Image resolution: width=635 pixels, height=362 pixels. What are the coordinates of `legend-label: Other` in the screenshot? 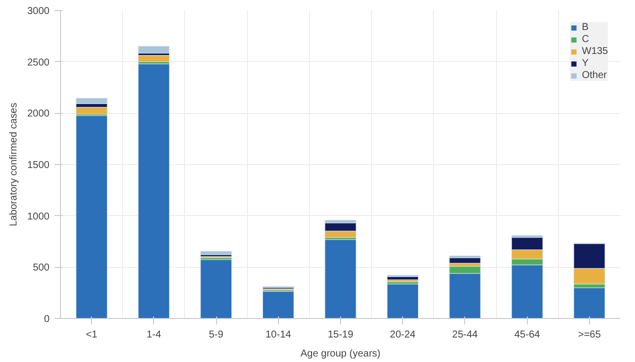 It's located at (594, 75).